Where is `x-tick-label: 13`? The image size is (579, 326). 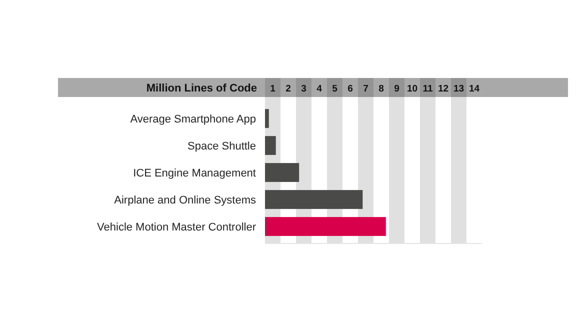 x-tick-label: 13 is located at coordinates (458, 89).